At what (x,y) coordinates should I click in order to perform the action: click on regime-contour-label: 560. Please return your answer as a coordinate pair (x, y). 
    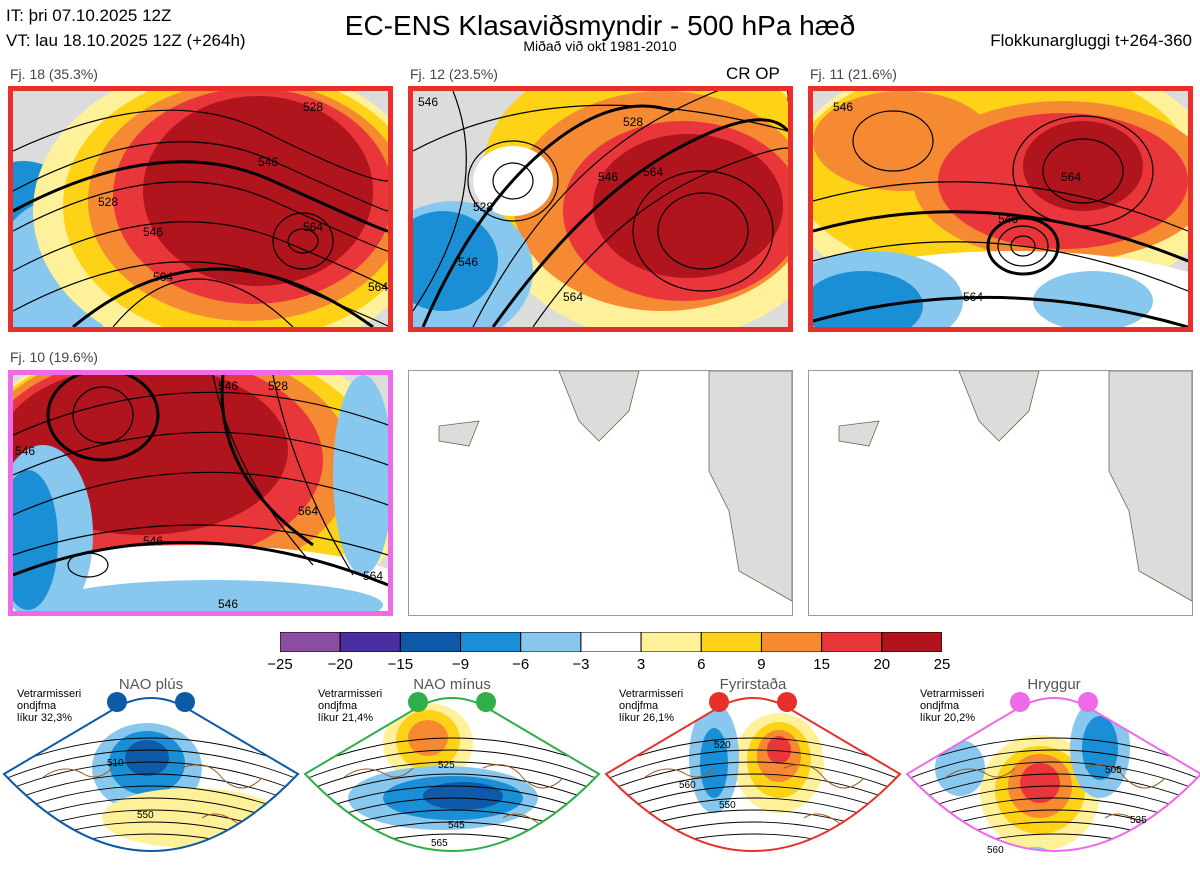
    Looking at the image, I should click on (687, 785).